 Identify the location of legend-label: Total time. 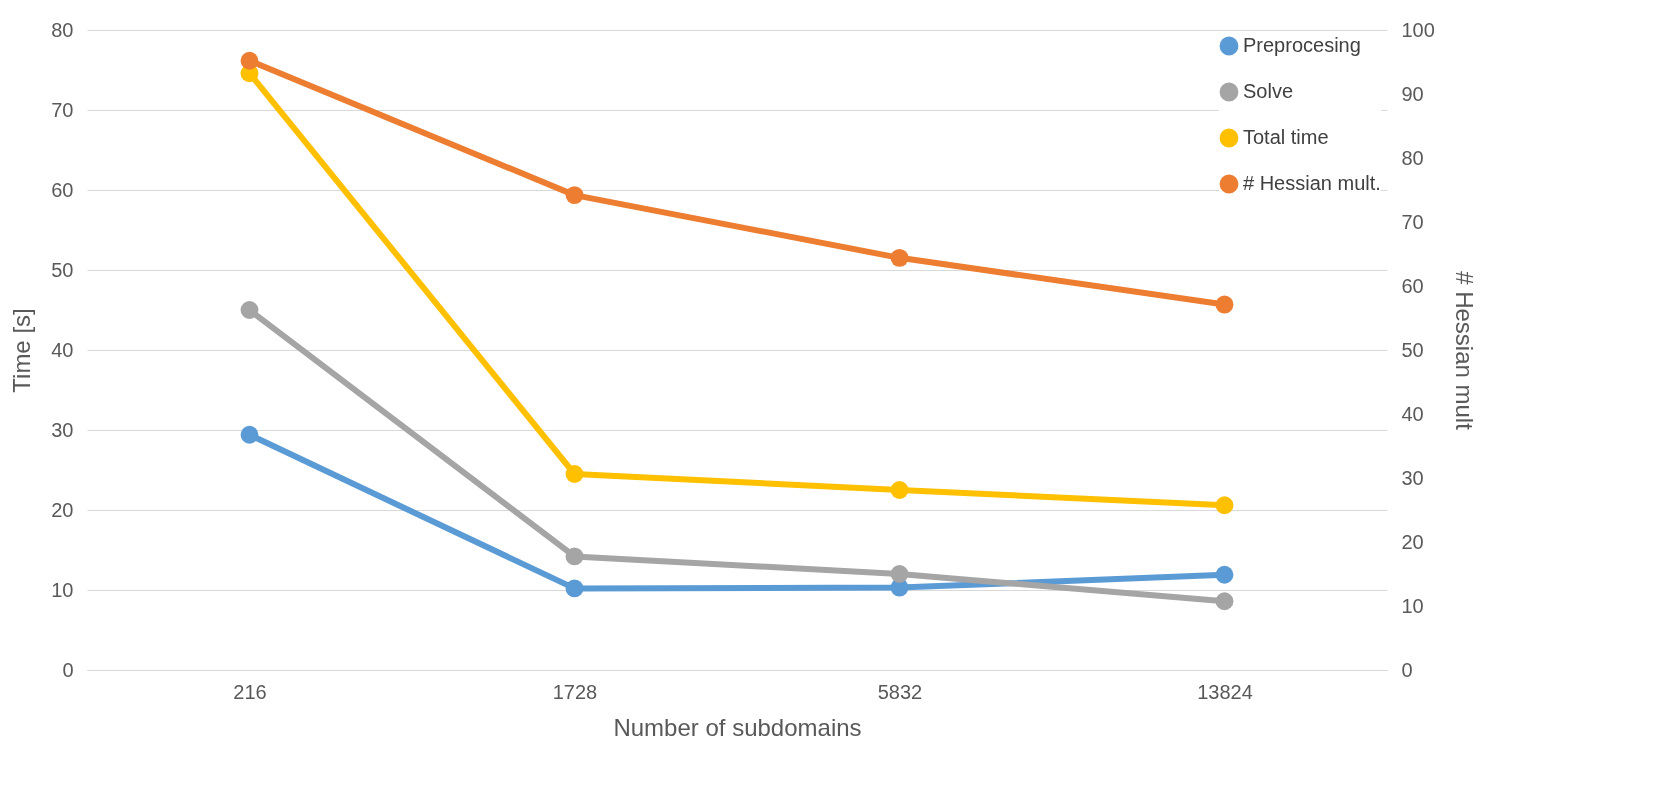
(1286, 137).